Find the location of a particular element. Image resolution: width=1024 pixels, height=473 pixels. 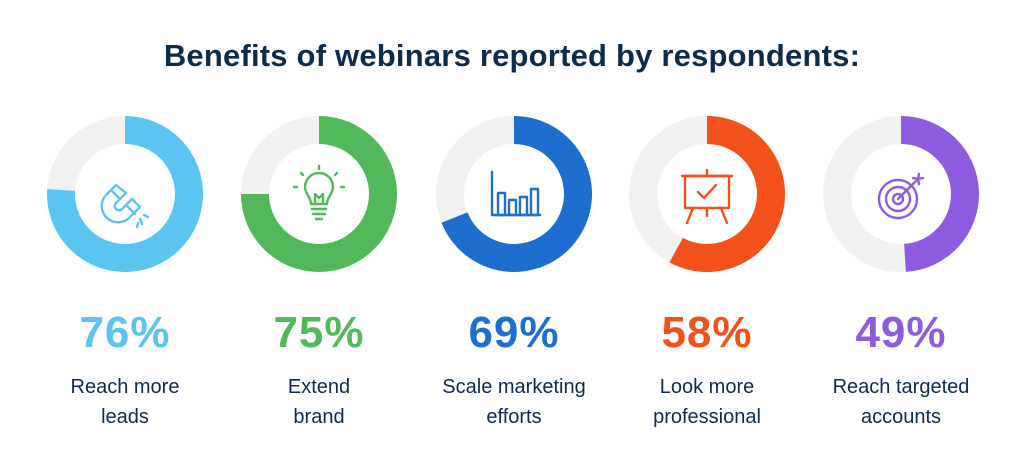

category-label-line2: brand is located at coordinates (319, 417).